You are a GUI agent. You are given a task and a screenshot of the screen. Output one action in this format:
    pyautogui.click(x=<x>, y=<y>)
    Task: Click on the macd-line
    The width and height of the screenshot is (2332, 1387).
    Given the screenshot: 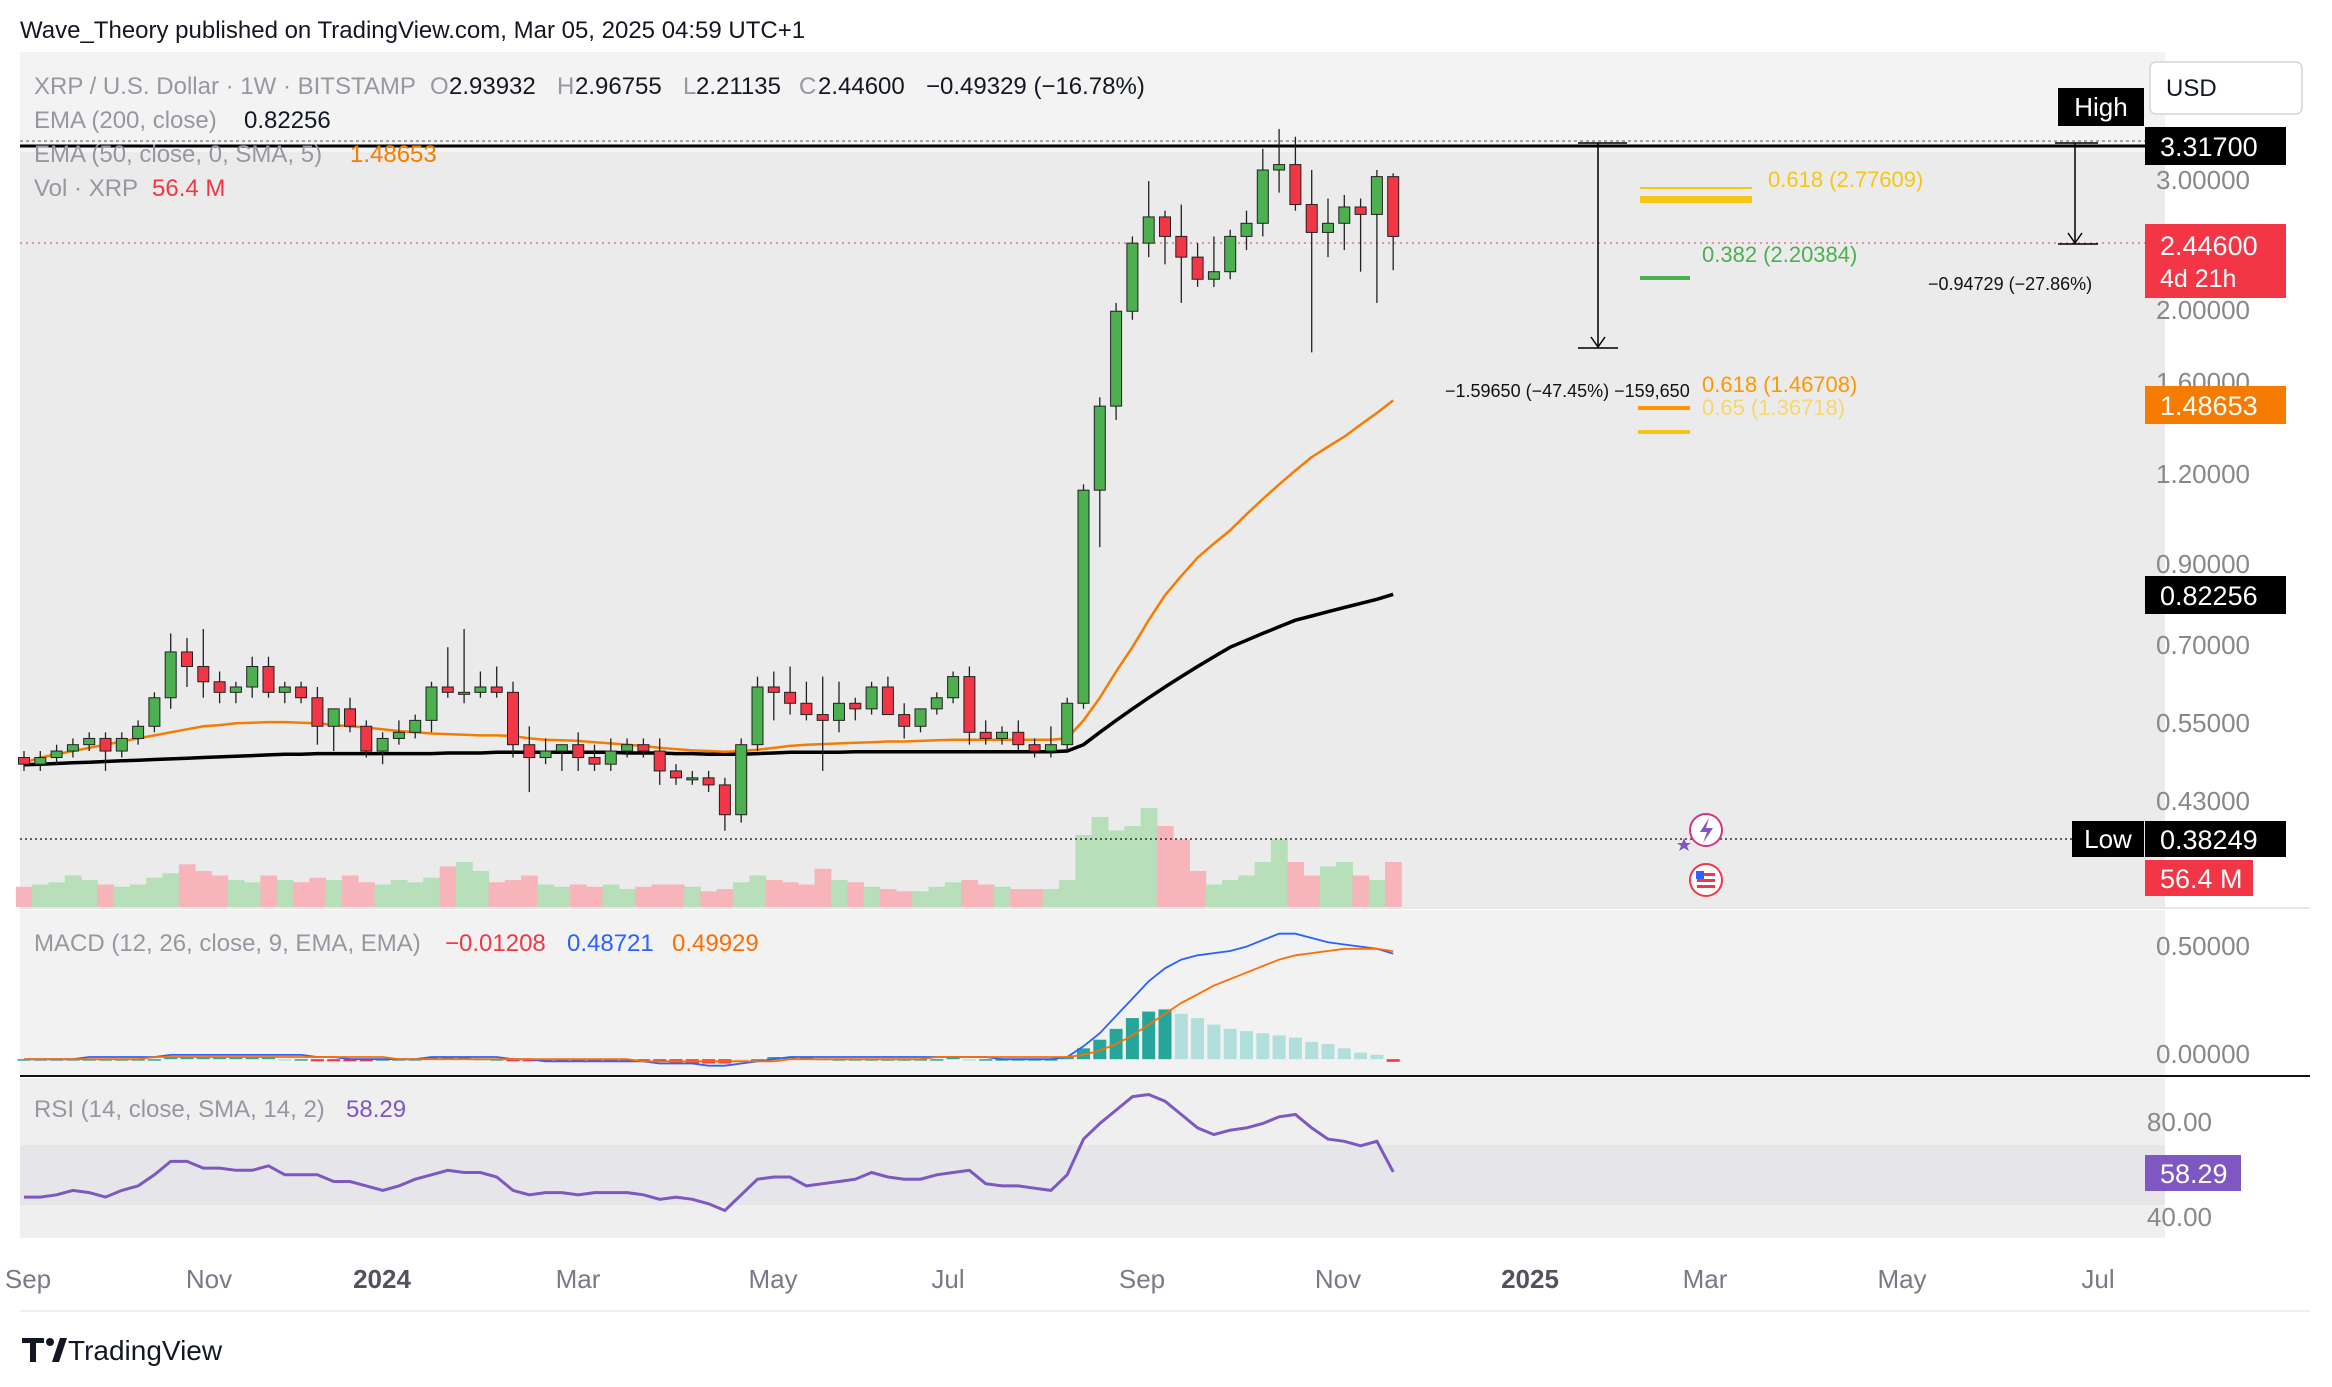 What is the action you would take?
    pyautogui.click(x=709, y=999)
    